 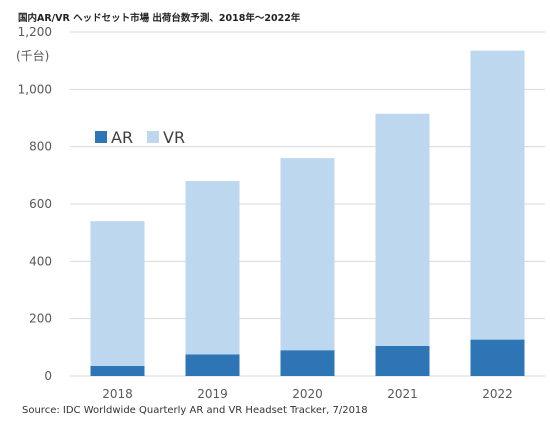 I want to click on bar-vr-2020, so click(x=307, y=254).